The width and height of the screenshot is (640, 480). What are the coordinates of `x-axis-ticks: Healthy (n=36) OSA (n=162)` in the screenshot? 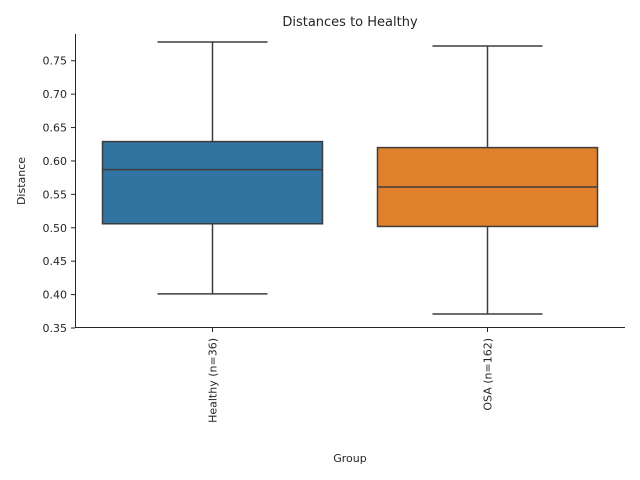 It's located at (351, 375).